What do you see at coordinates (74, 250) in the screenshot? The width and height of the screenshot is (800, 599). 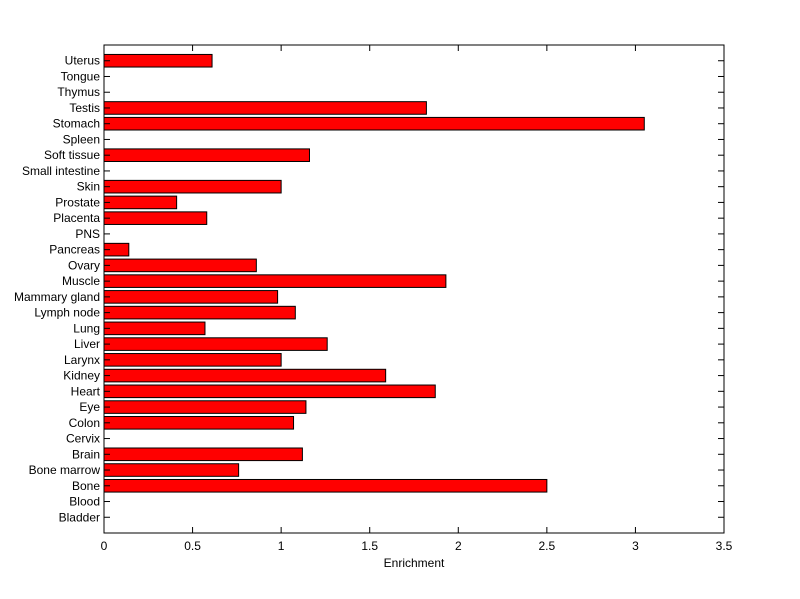 I see `y-tick-label-pancreas: Pancreas` at bounding box center [74, 250].